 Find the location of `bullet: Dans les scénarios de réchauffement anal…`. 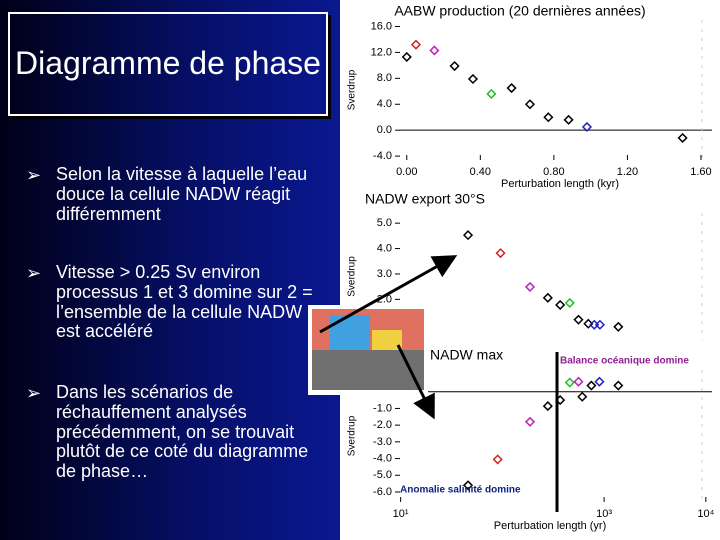

bullet: Dans les scénarios de réchauffement anal… is located at coordinates (182, 432).